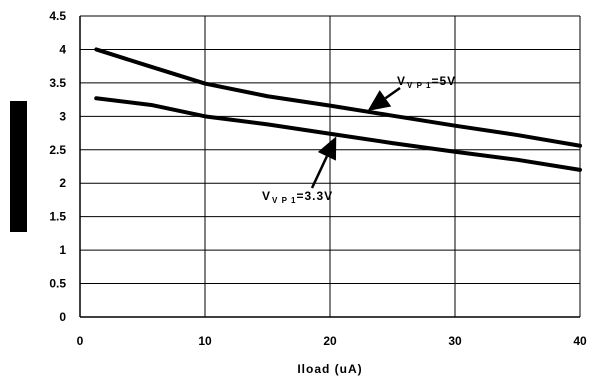  What do you see at coordinates (580, 341) in the screenshot?
I see `x-tick-label: 40` at bounding box center [580, 341].